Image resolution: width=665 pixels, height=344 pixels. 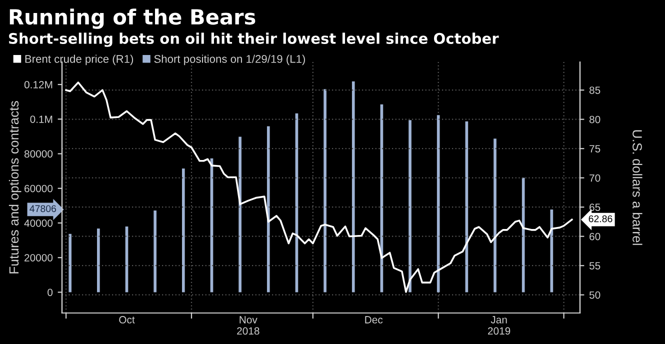 I want to click on y-tick-label: 60000, so click(x=38, y=188).